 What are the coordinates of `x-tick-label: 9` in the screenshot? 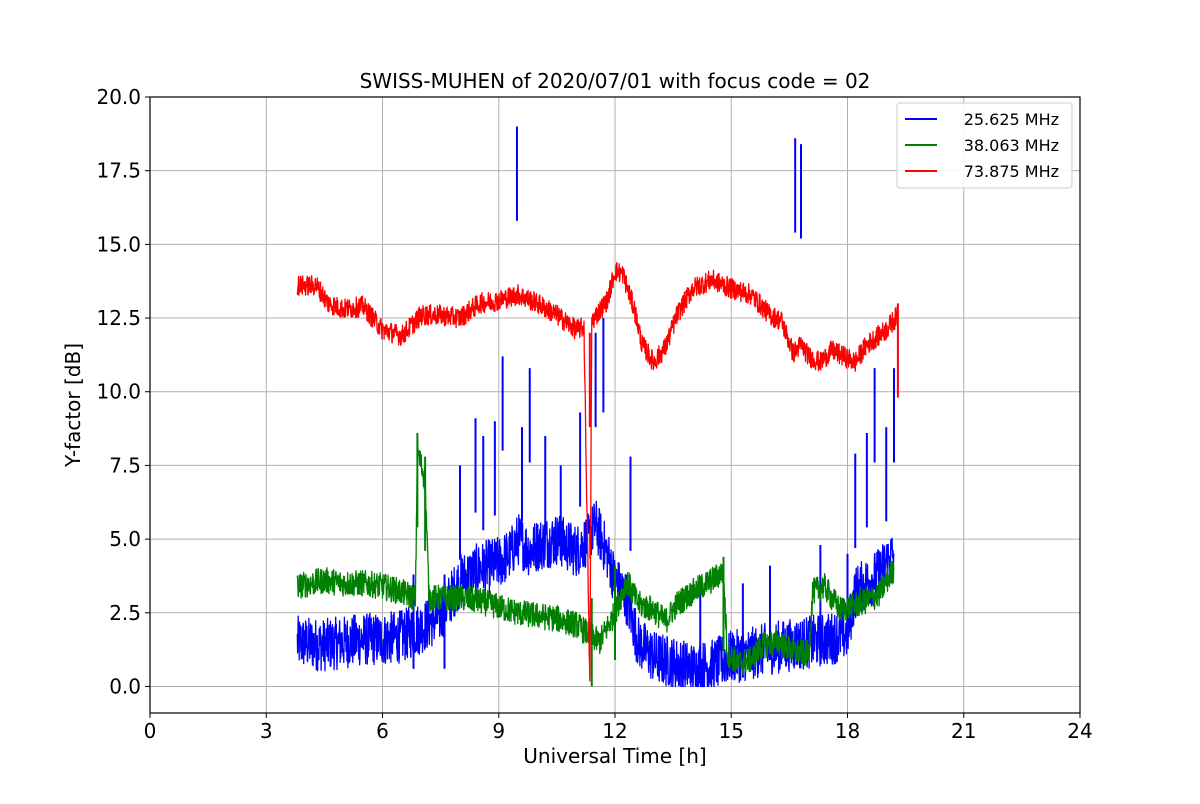 It's located at (498, 731).